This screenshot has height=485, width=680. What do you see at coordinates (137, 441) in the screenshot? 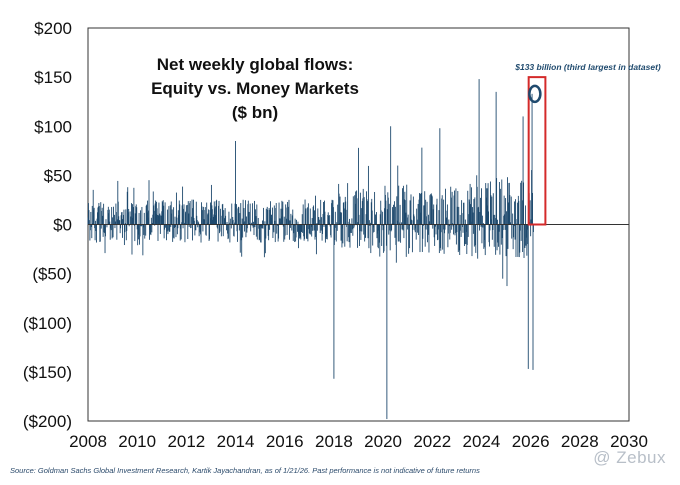
I see `x-tick-label: 2010` at bounding box center [137, 441].